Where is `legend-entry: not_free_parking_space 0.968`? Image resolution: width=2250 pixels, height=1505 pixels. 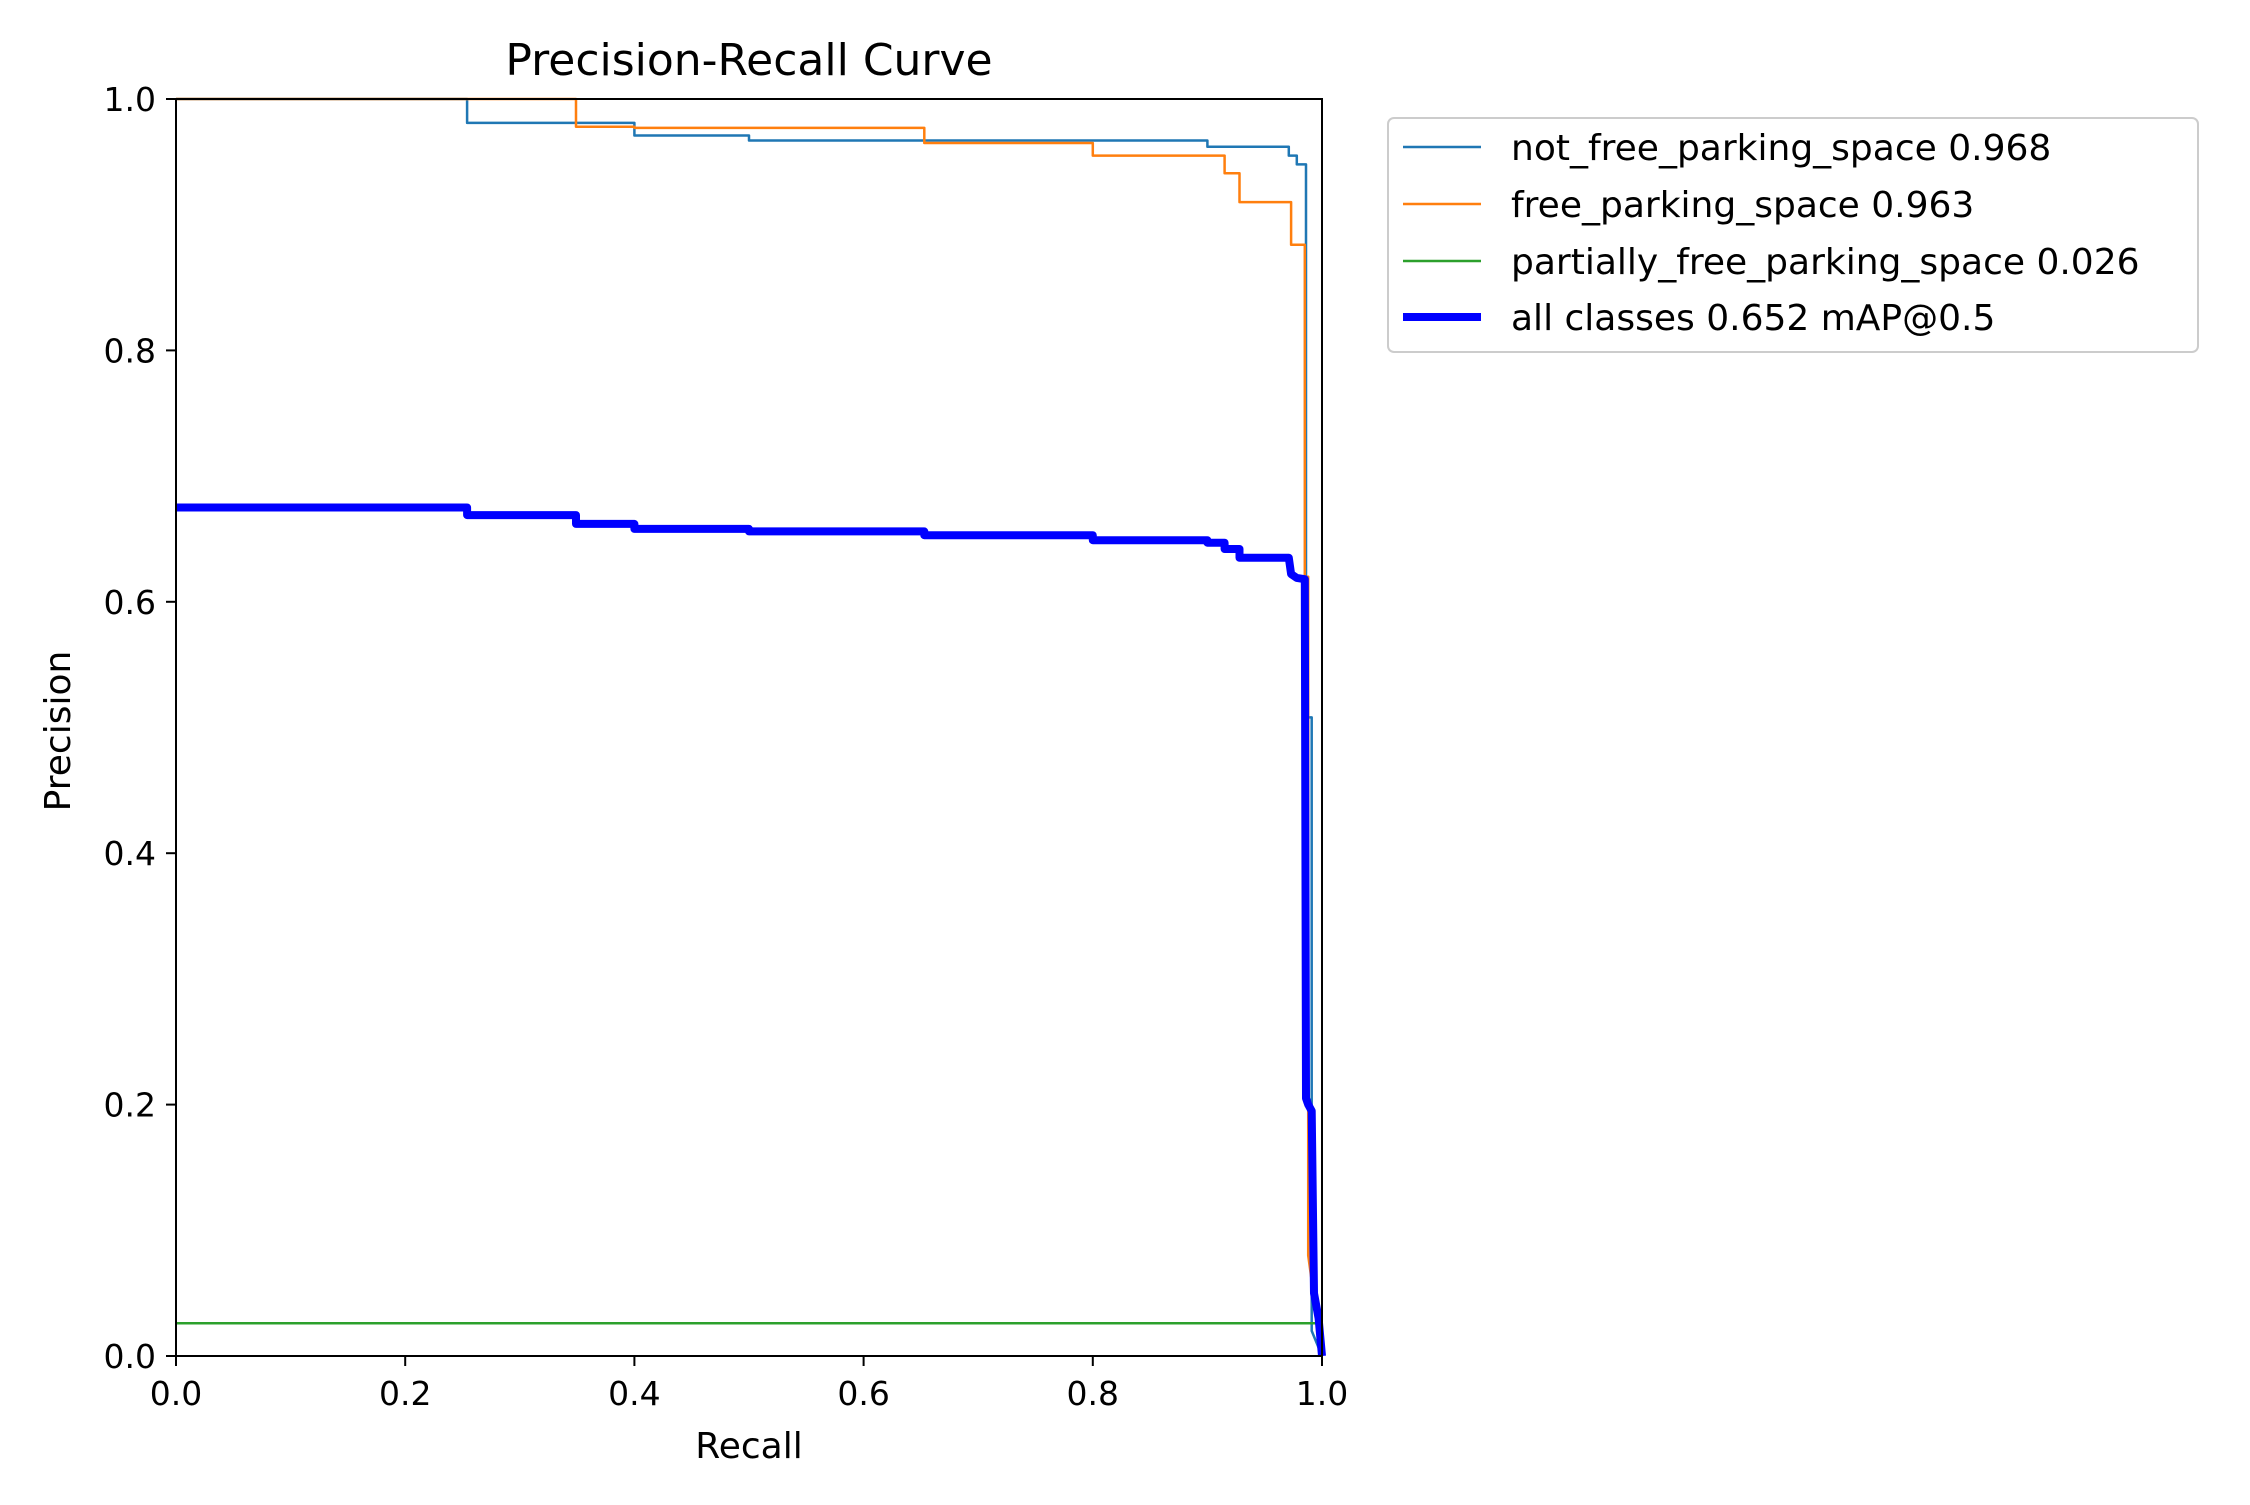
legend-entry: not_free_parking_space 0.968 is located at coordinates (1781, 148).